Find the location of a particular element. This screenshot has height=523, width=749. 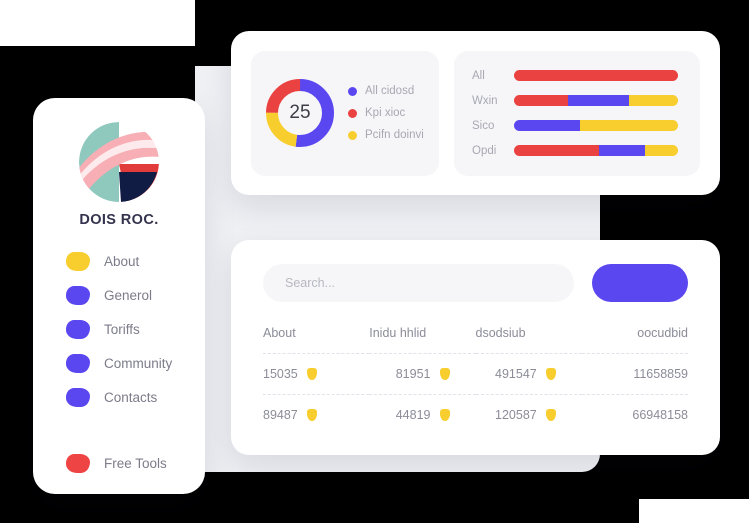

donut-legend: All cidosd Kpi xioc Pcifn doinvi is located at coordinates (386, 113).